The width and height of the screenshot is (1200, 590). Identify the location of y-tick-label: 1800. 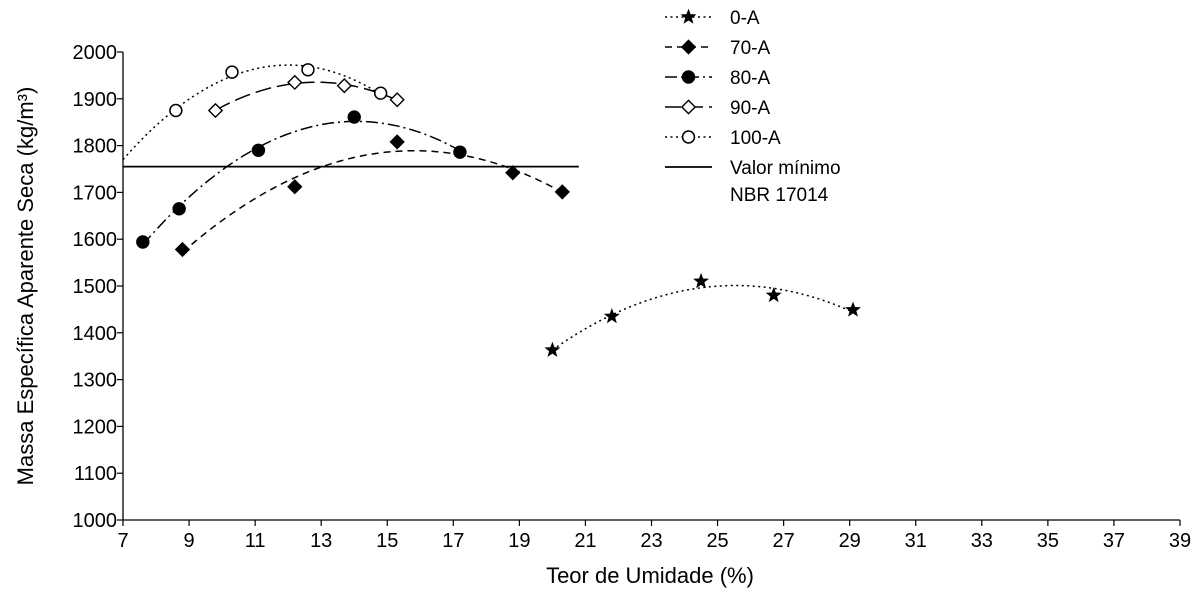
(95, 147).